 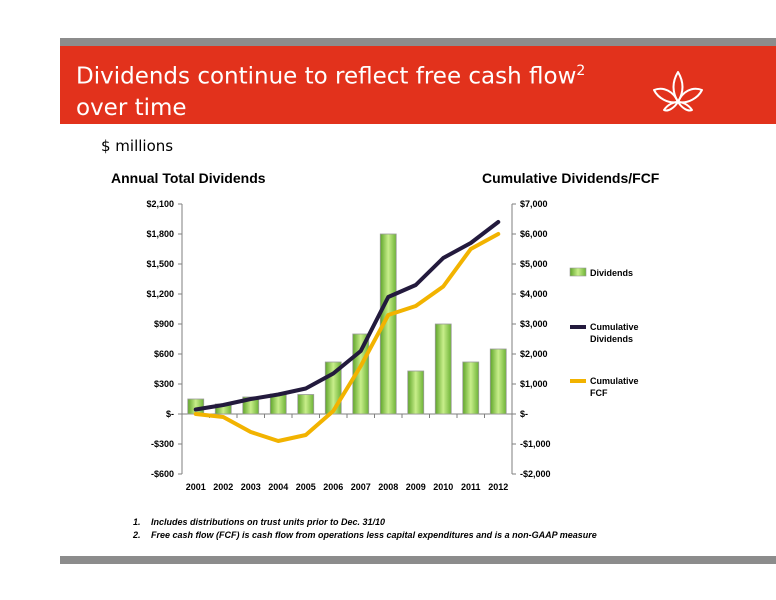 I want to click on right-tick-label: $2,000, so click(x=534, y=354).